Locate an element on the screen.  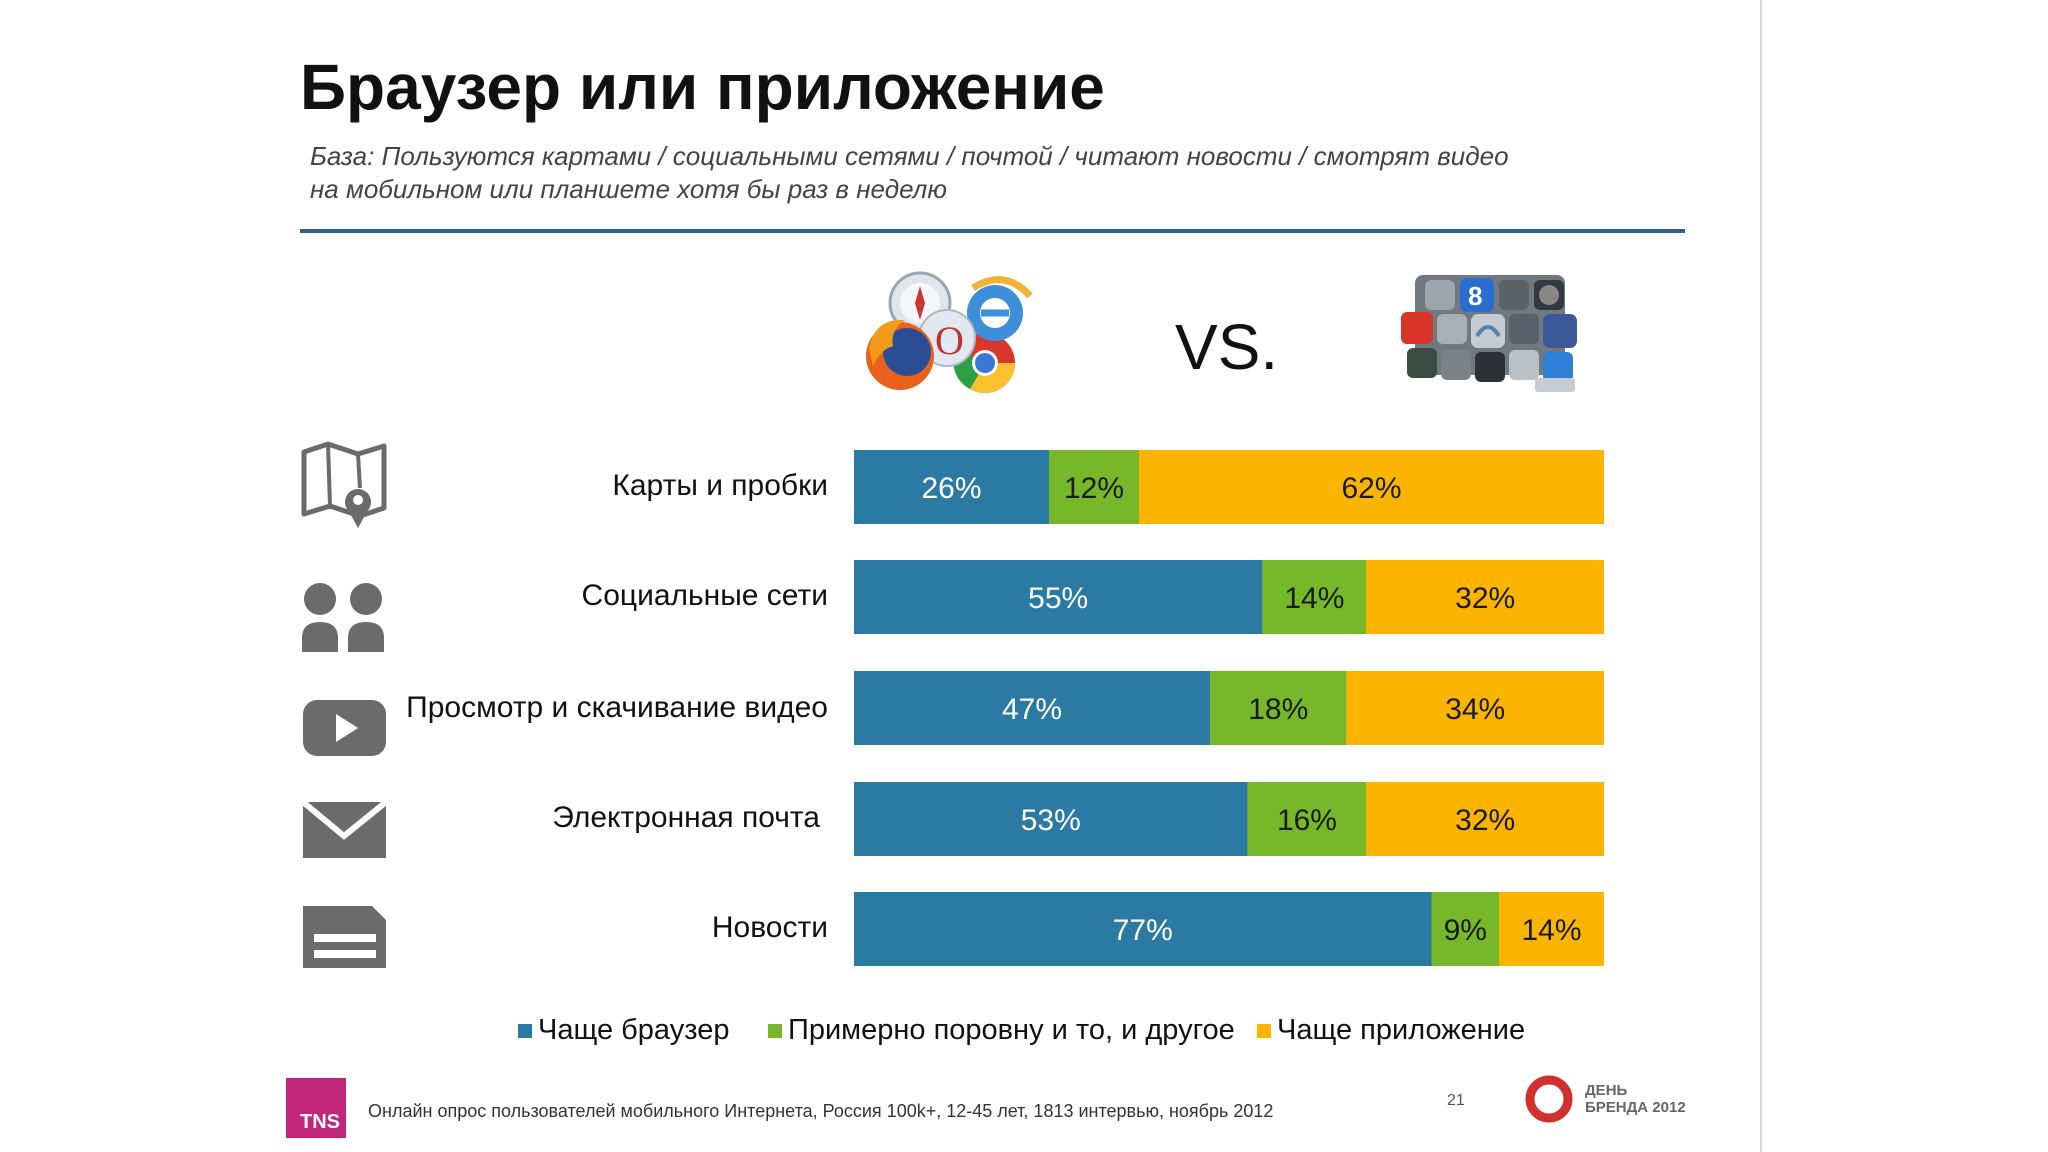
data-label-equal-3: 16% is located at coordinates (1307, 820).